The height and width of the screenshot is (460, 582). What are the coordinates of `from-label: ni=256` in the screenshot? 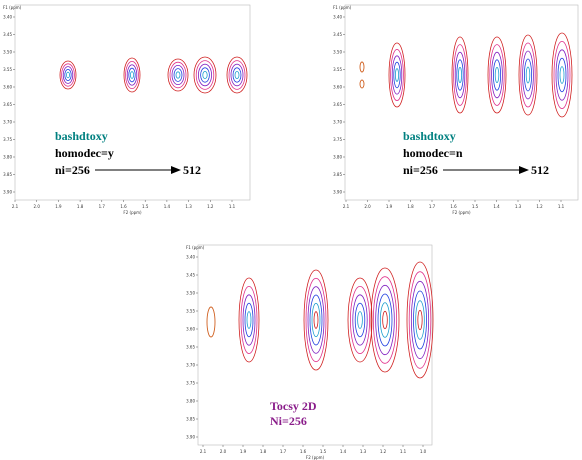 It's located at (72, 170).